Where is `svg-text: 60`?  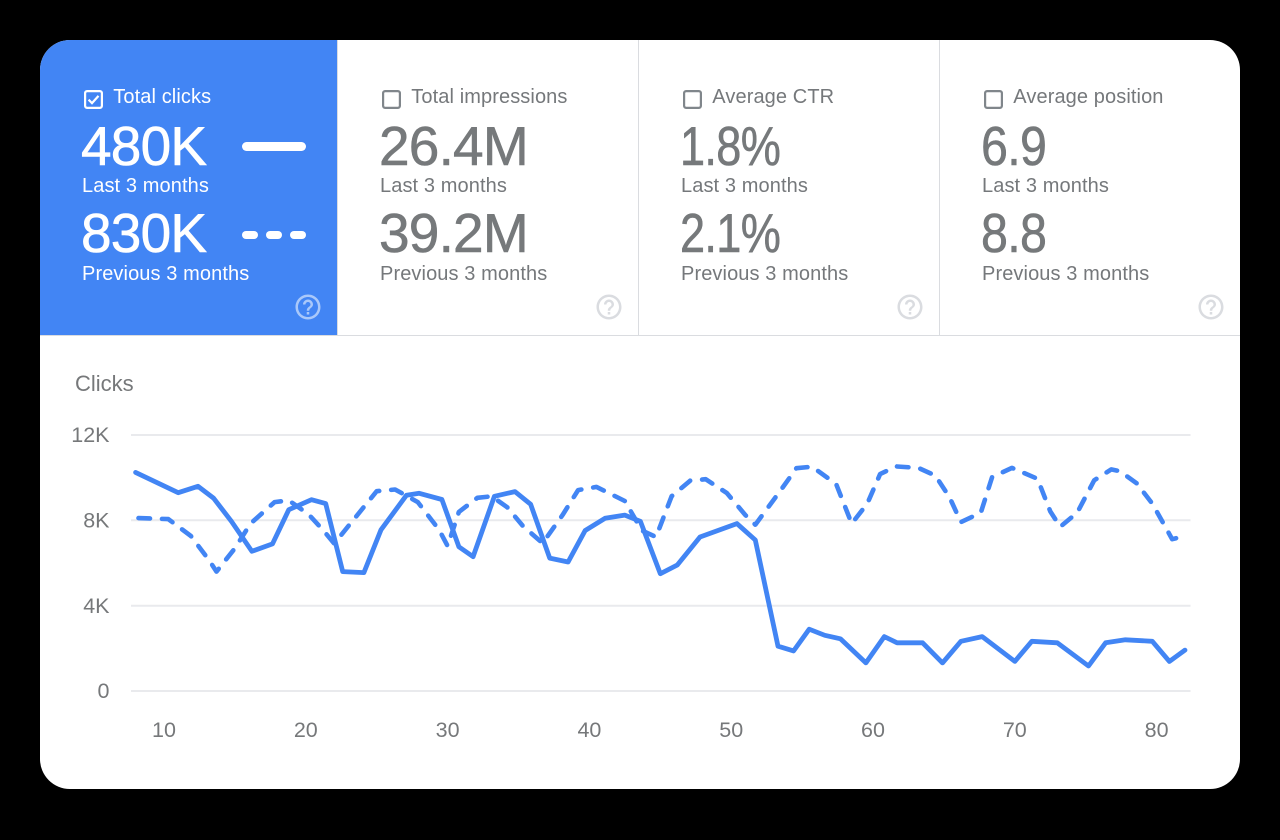
svg-text: 60 is located at coordinates (873, 730).